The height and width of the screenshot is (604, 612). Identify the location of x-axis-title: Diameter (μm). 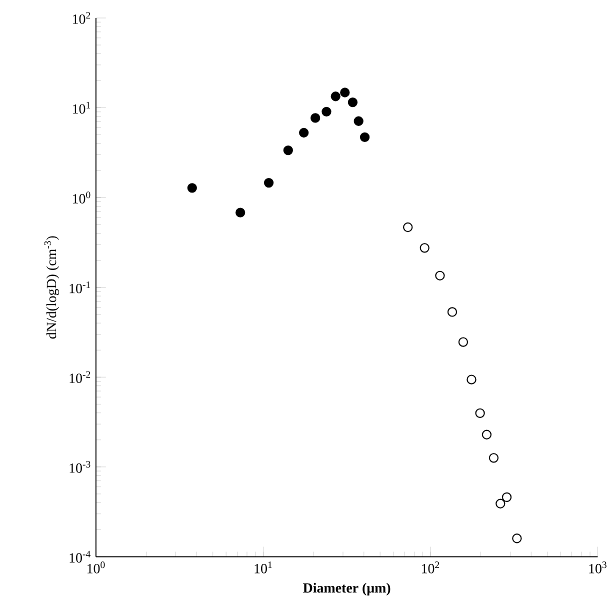
(346, 589).